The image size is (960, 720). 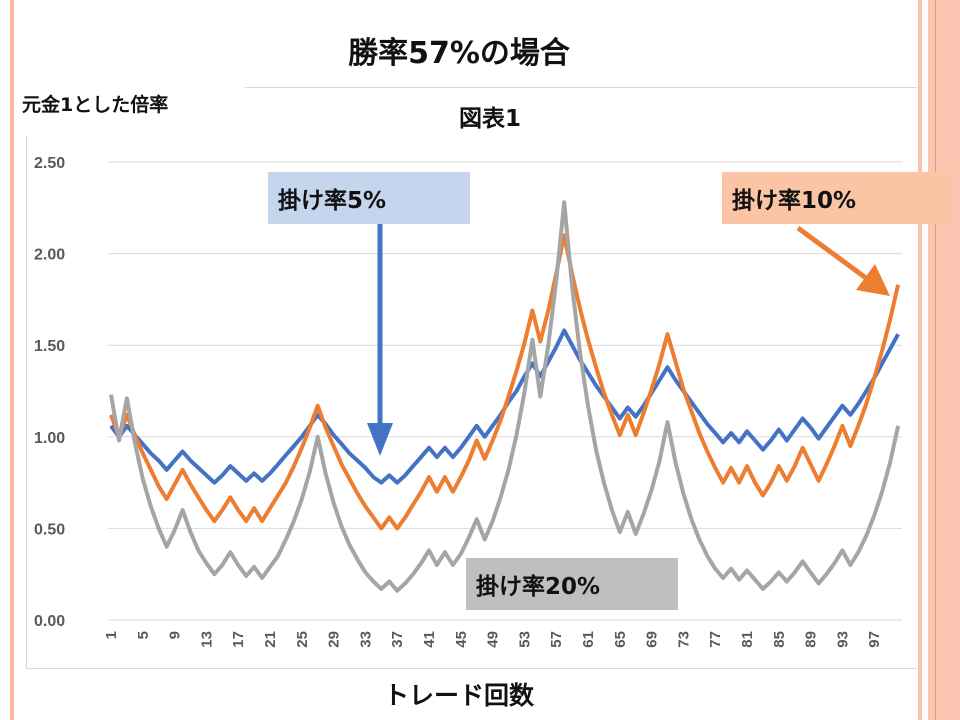 What do you see at coordinates (811, 639) in the screenshot?
I see `x-tick-label: 89` at bounding box center [811, 639].